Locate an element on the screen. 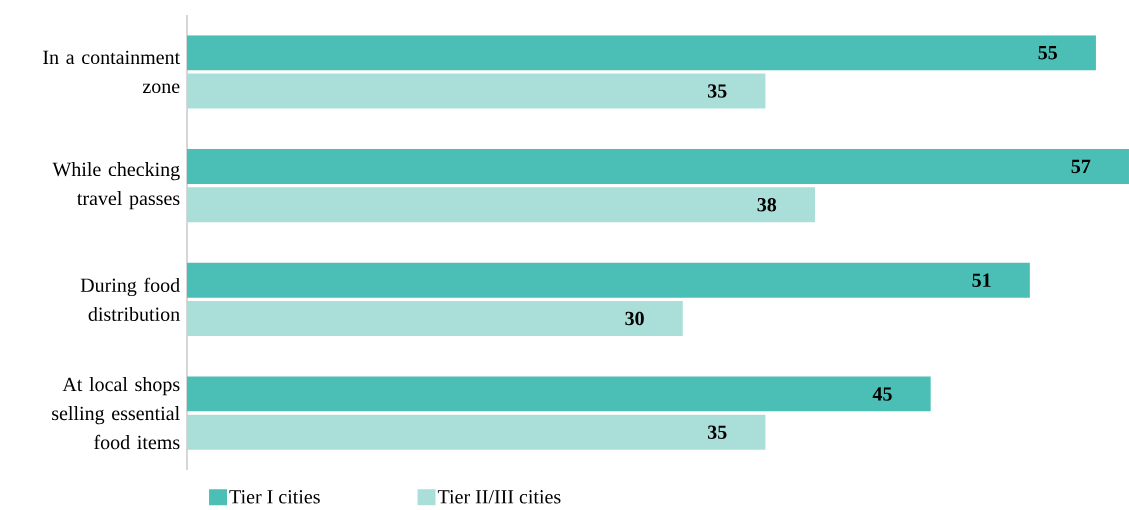  data-label: 45 is located at coordinates (882, 394).